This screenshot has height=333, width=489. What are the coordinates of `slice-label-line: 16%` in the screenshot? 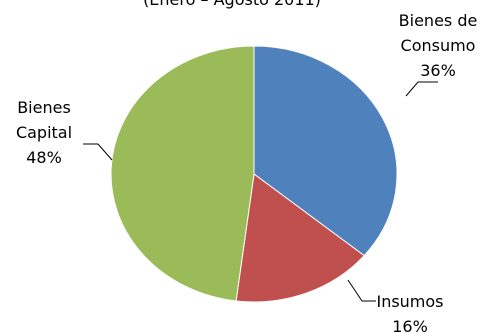 It's located at (410, 325).